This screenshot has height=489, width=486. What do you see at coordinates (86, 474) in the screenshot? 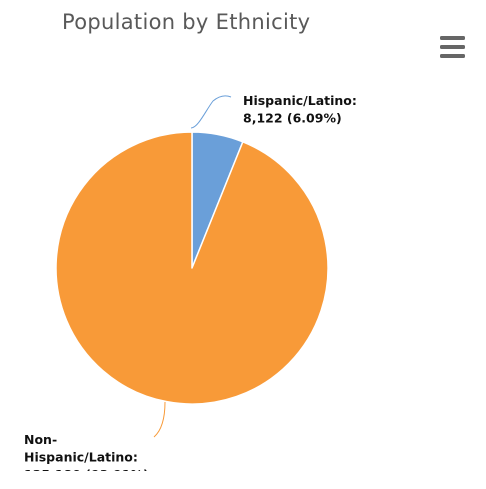
I see `data-label-line: 125,180 (93.91%)` at bounding box center [86, 474].